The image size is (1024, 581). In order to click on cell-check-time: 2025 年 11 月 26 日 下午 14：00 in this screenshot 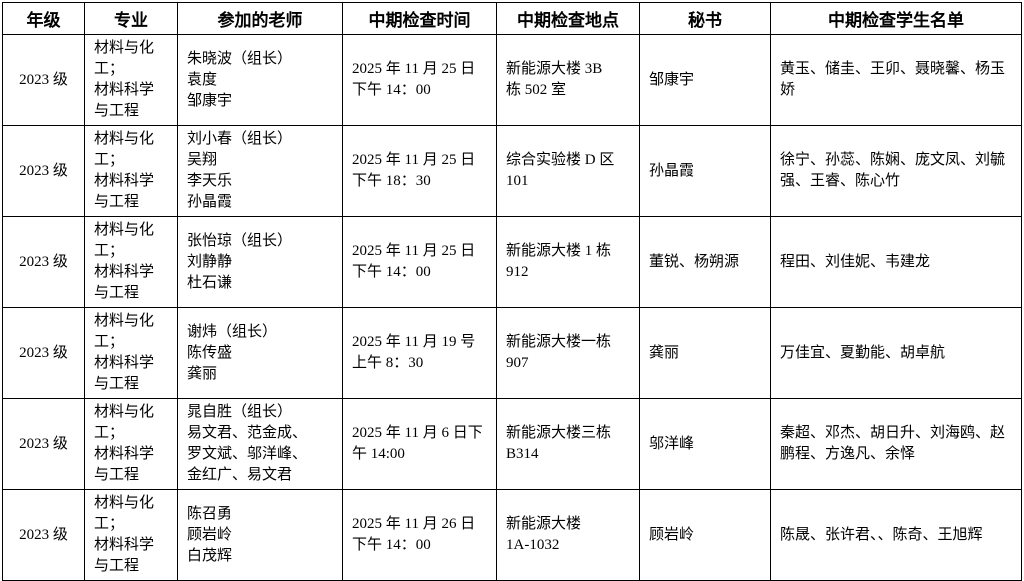, I will do `click(419, 535)`.